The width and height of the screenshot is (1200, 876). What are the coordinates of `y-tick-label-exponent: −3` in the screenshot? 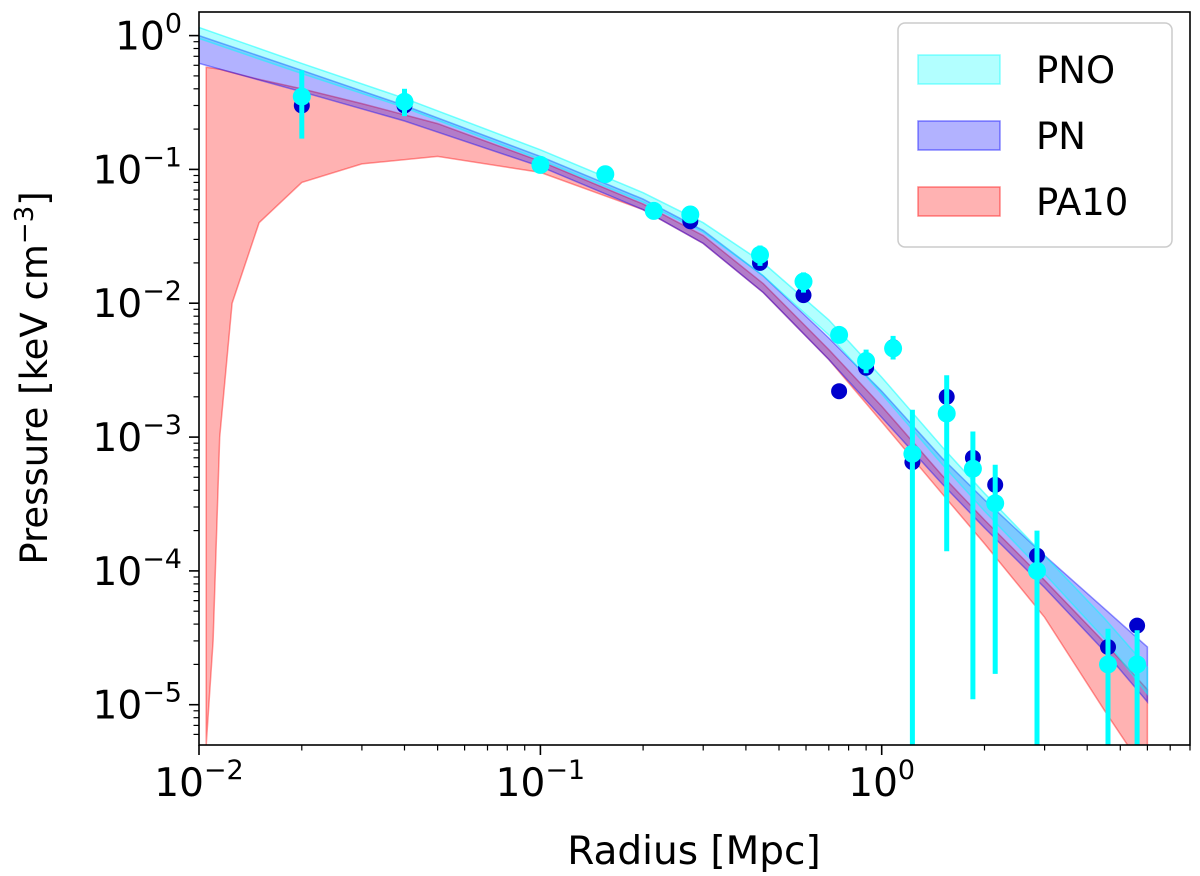 It's located at (162, 425).